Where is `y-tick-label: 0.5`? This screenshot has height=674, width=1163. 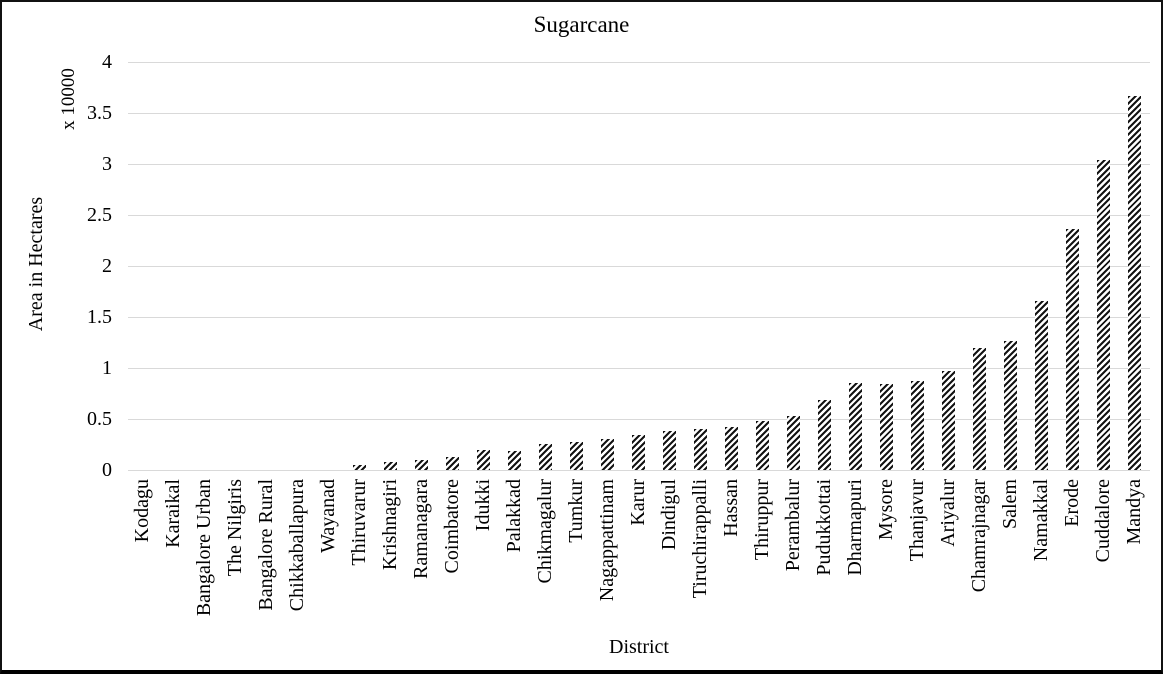
y-tick-label: 0.5 is located at coordinates (99, 419).